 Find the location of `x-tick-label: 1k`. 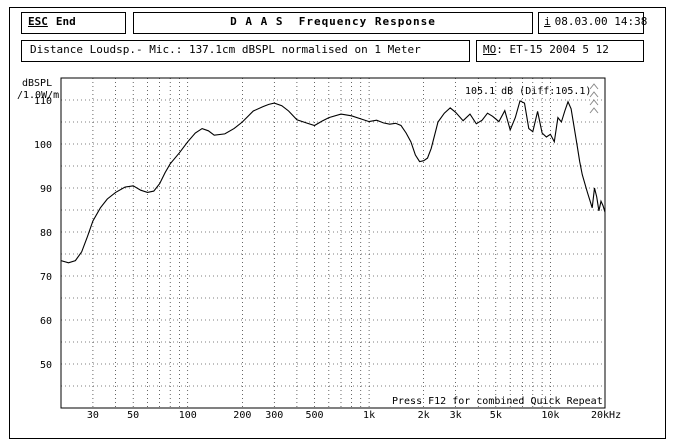

x-tick-label: 1k is located at coordinates (369, 415).